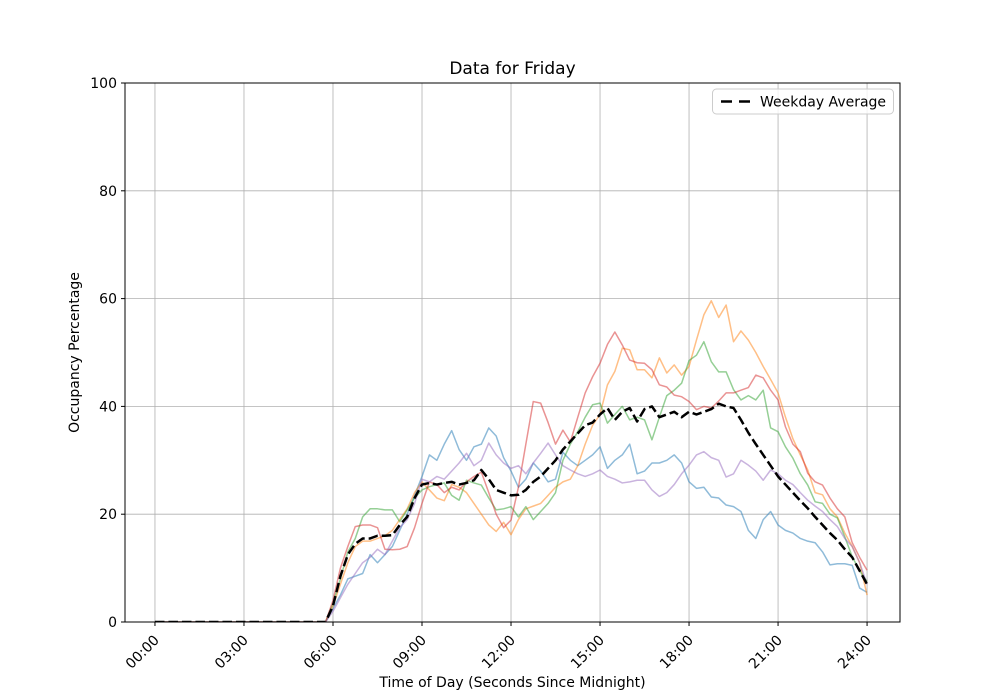 The image size is (1000, 700). Describe the element at coordinates (677, 653) in the screenshot. I see `x-tick-label: 18:00` at that location.